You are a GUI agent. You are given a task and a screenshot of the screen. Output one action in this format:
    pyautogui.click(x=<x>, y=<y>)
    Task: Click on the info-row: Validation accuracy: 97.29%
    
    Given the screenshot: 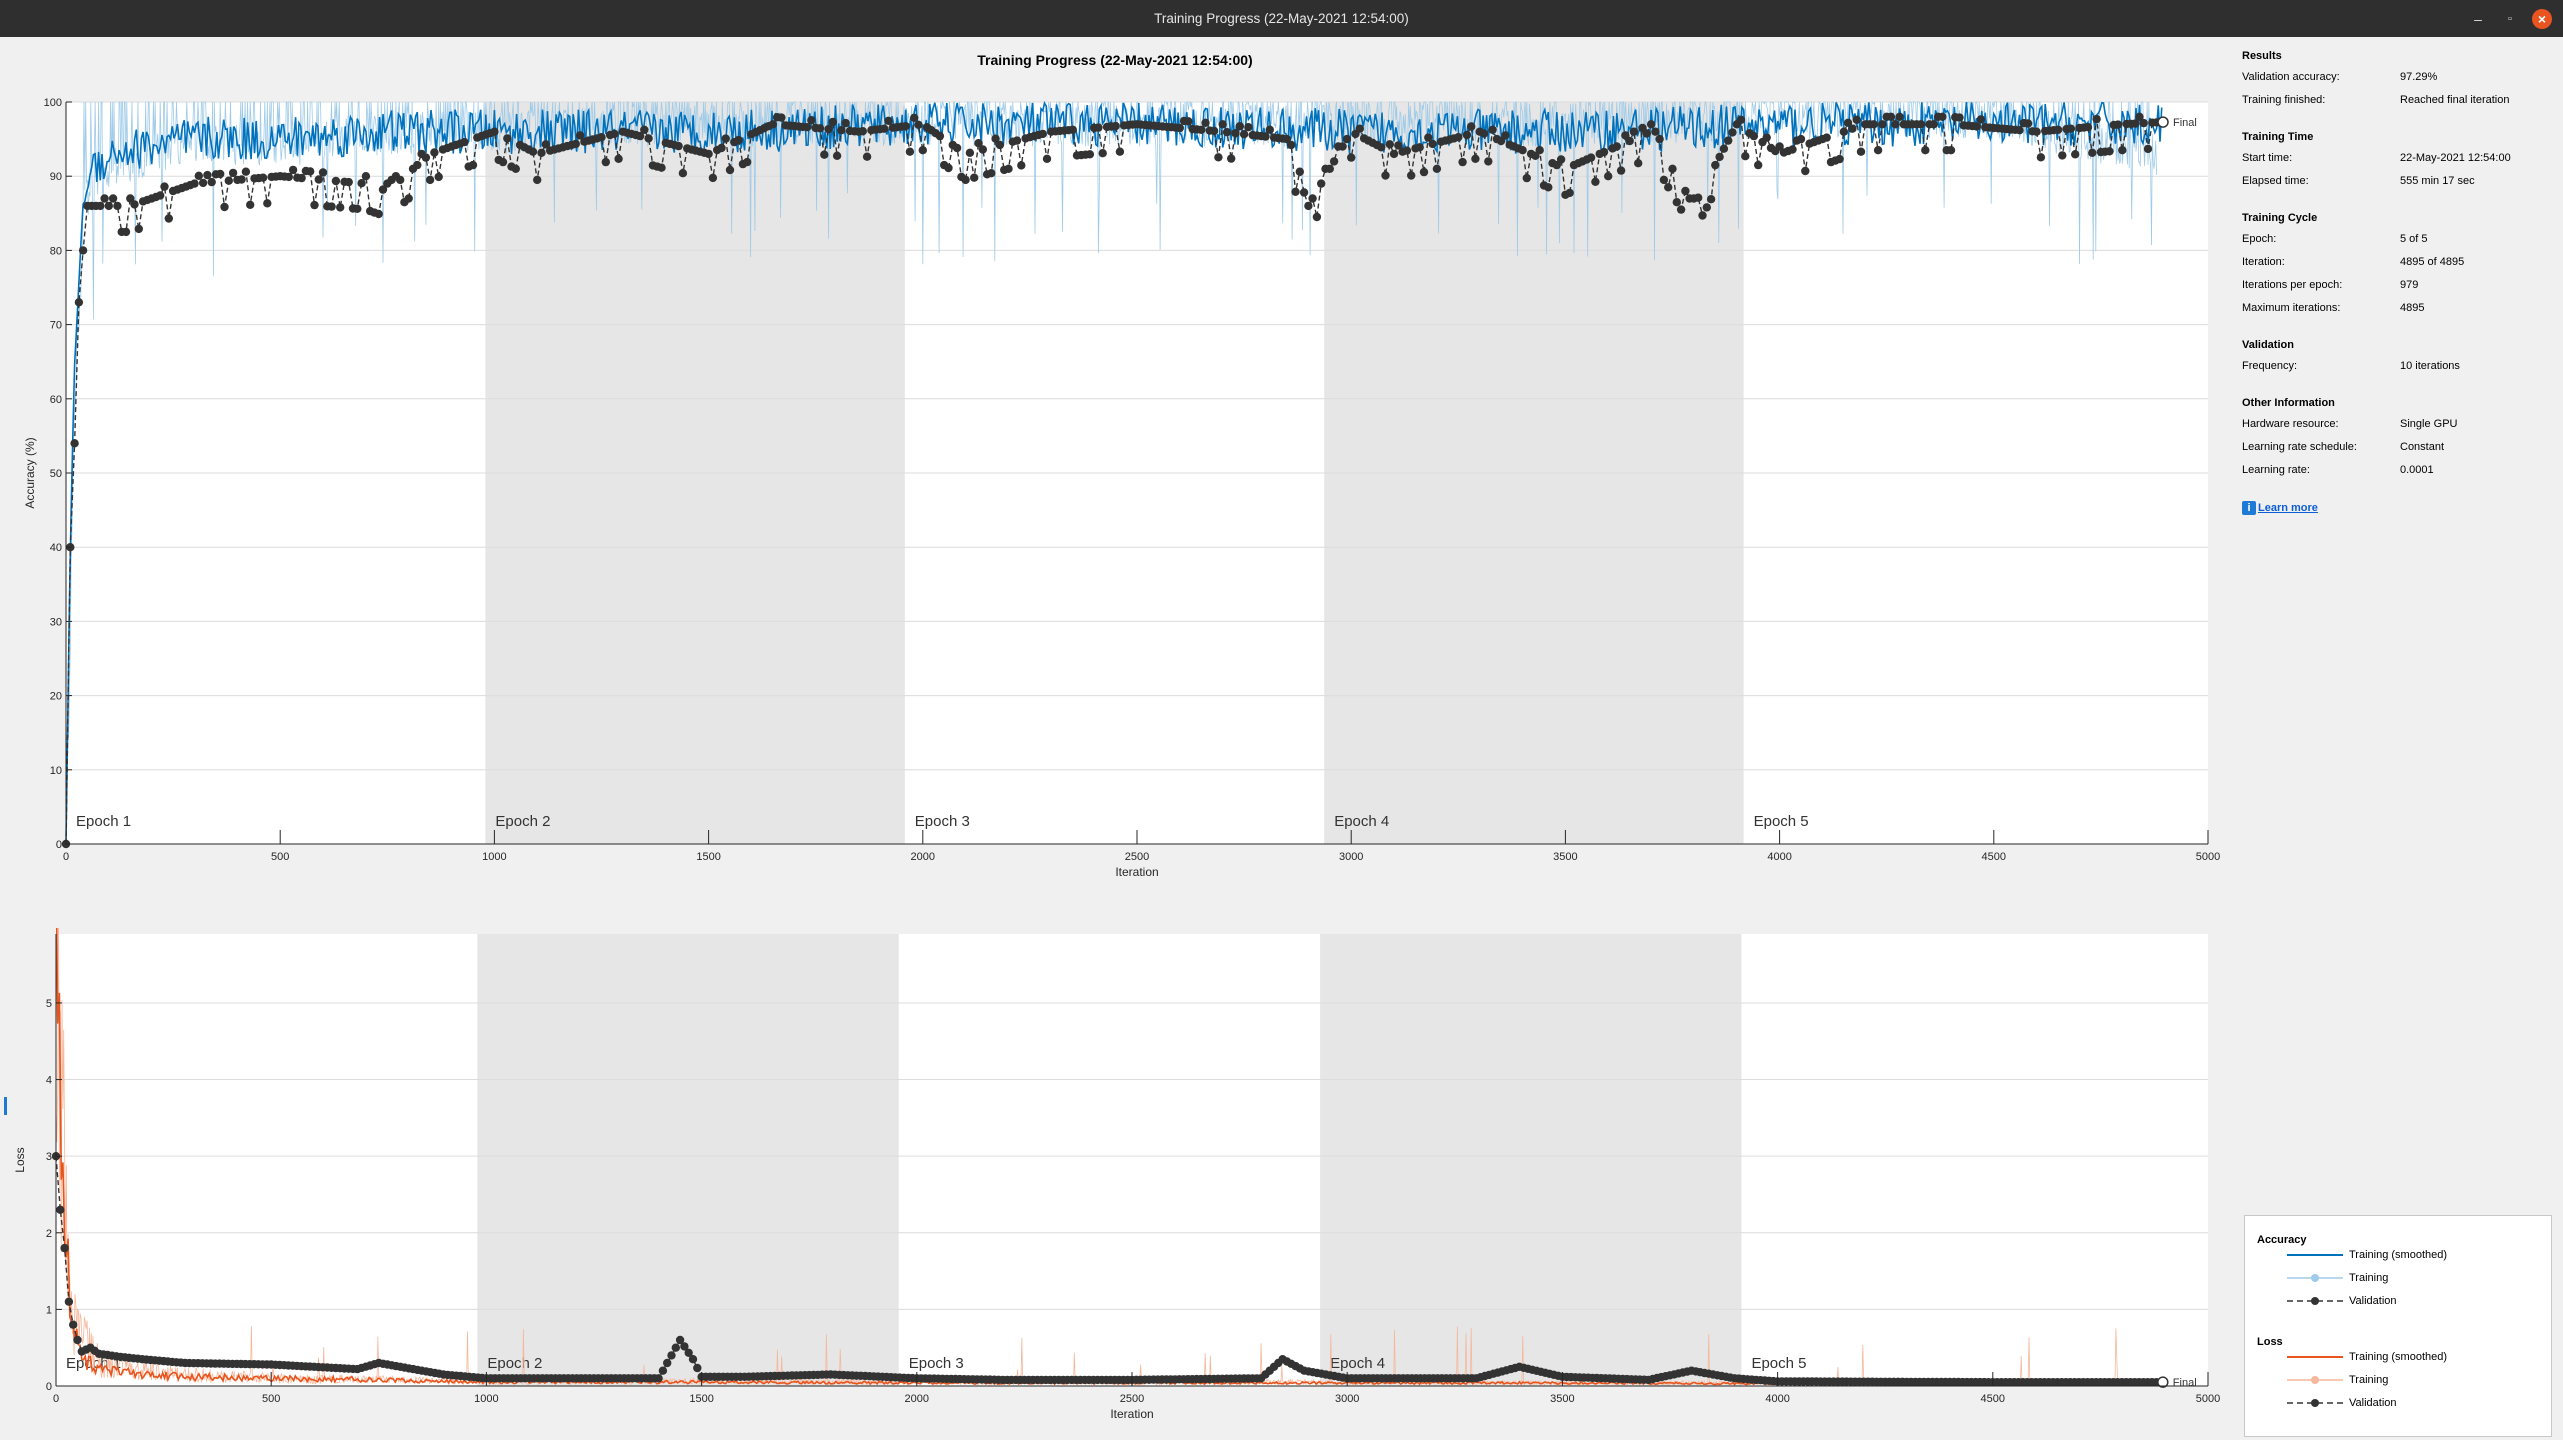 What is the action you would take?
    pyautogui.click(x=2392, y=82)
    